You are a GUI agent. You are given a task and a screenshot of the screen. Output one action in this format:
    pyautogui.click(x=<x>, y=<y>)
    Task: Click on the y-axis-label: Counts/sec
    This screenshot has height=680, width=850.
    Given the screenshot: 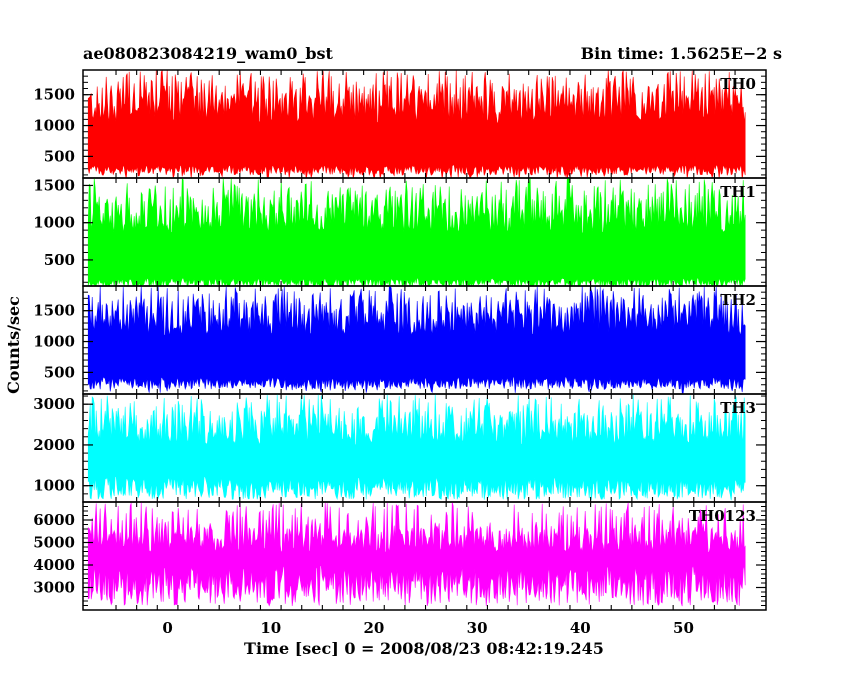 What is the action you would take?
    pyautogui.click(x=13, y=345)
    